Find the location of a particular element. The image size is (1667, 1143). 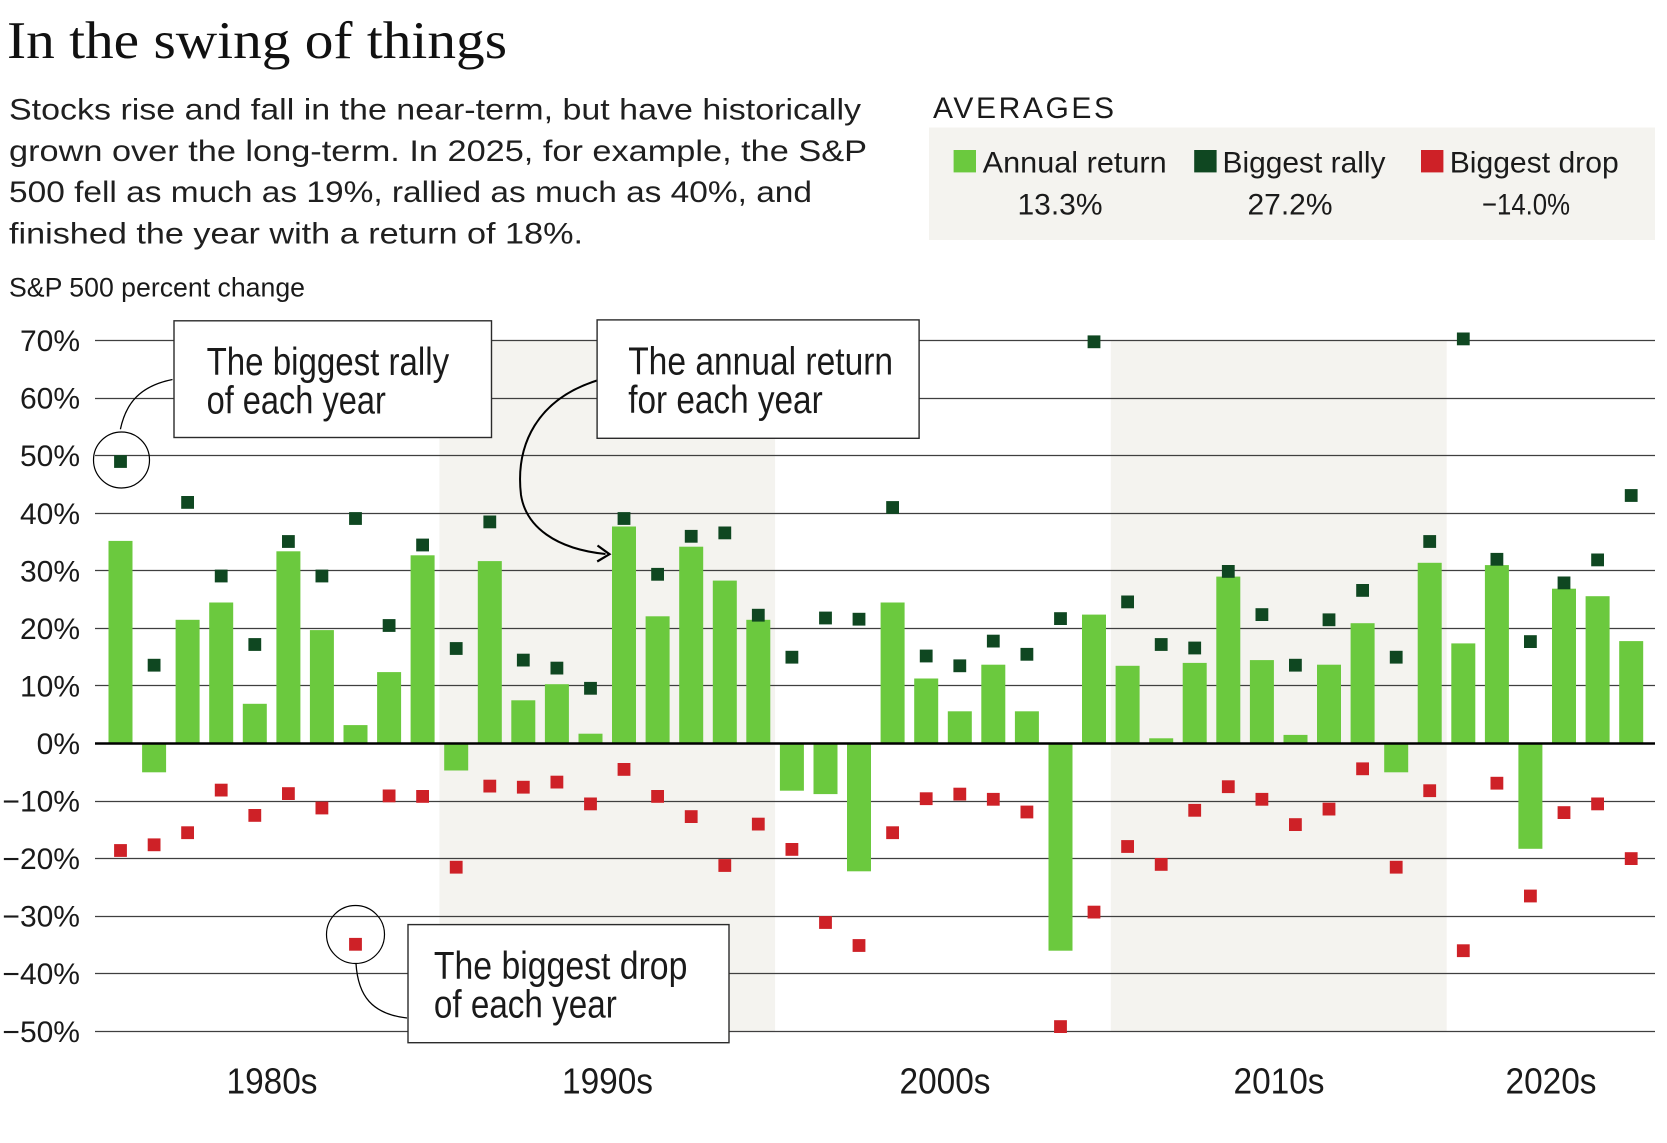

svg-text: −14.0% is located at coordinates (1526, 204).